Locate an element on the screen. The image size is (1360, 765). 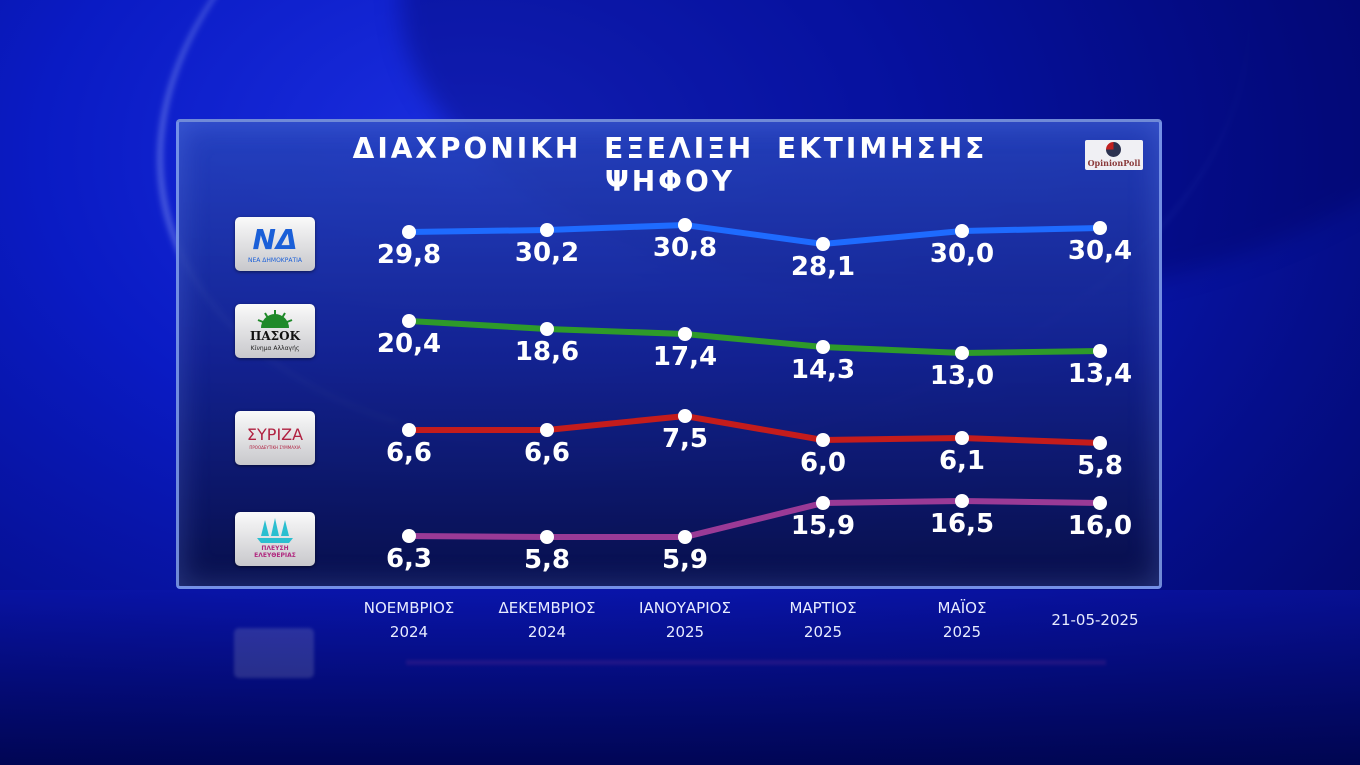
series-line-plefsi is located at coordinates (754, 518).